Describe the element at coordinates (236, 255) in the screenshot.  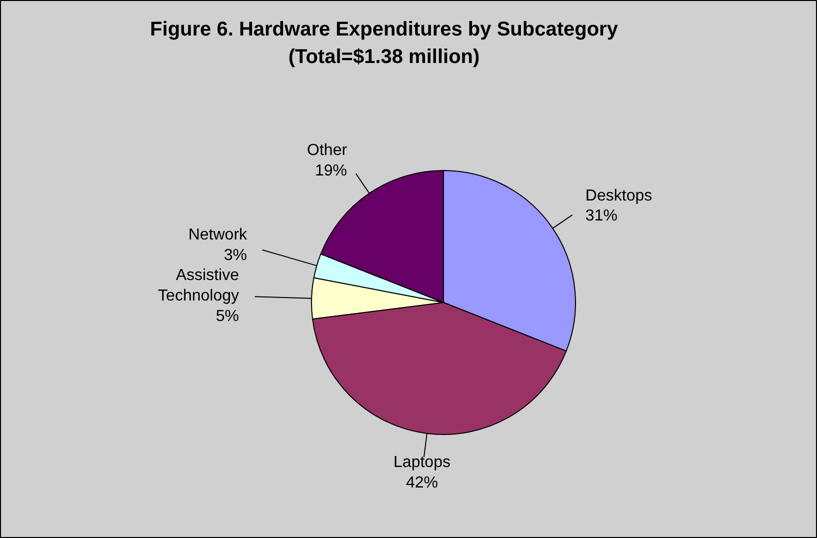
I see `data-label: 3%` at that location.